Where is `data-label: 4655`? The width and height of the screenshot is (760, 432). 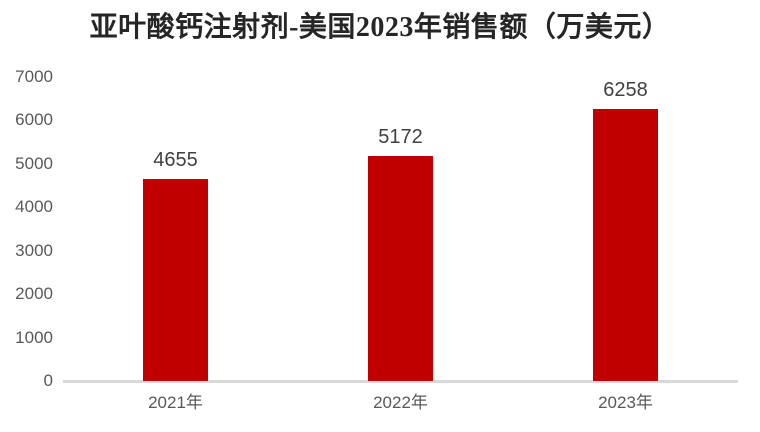
data-label: 4655 is located at coordinates (175, 160).